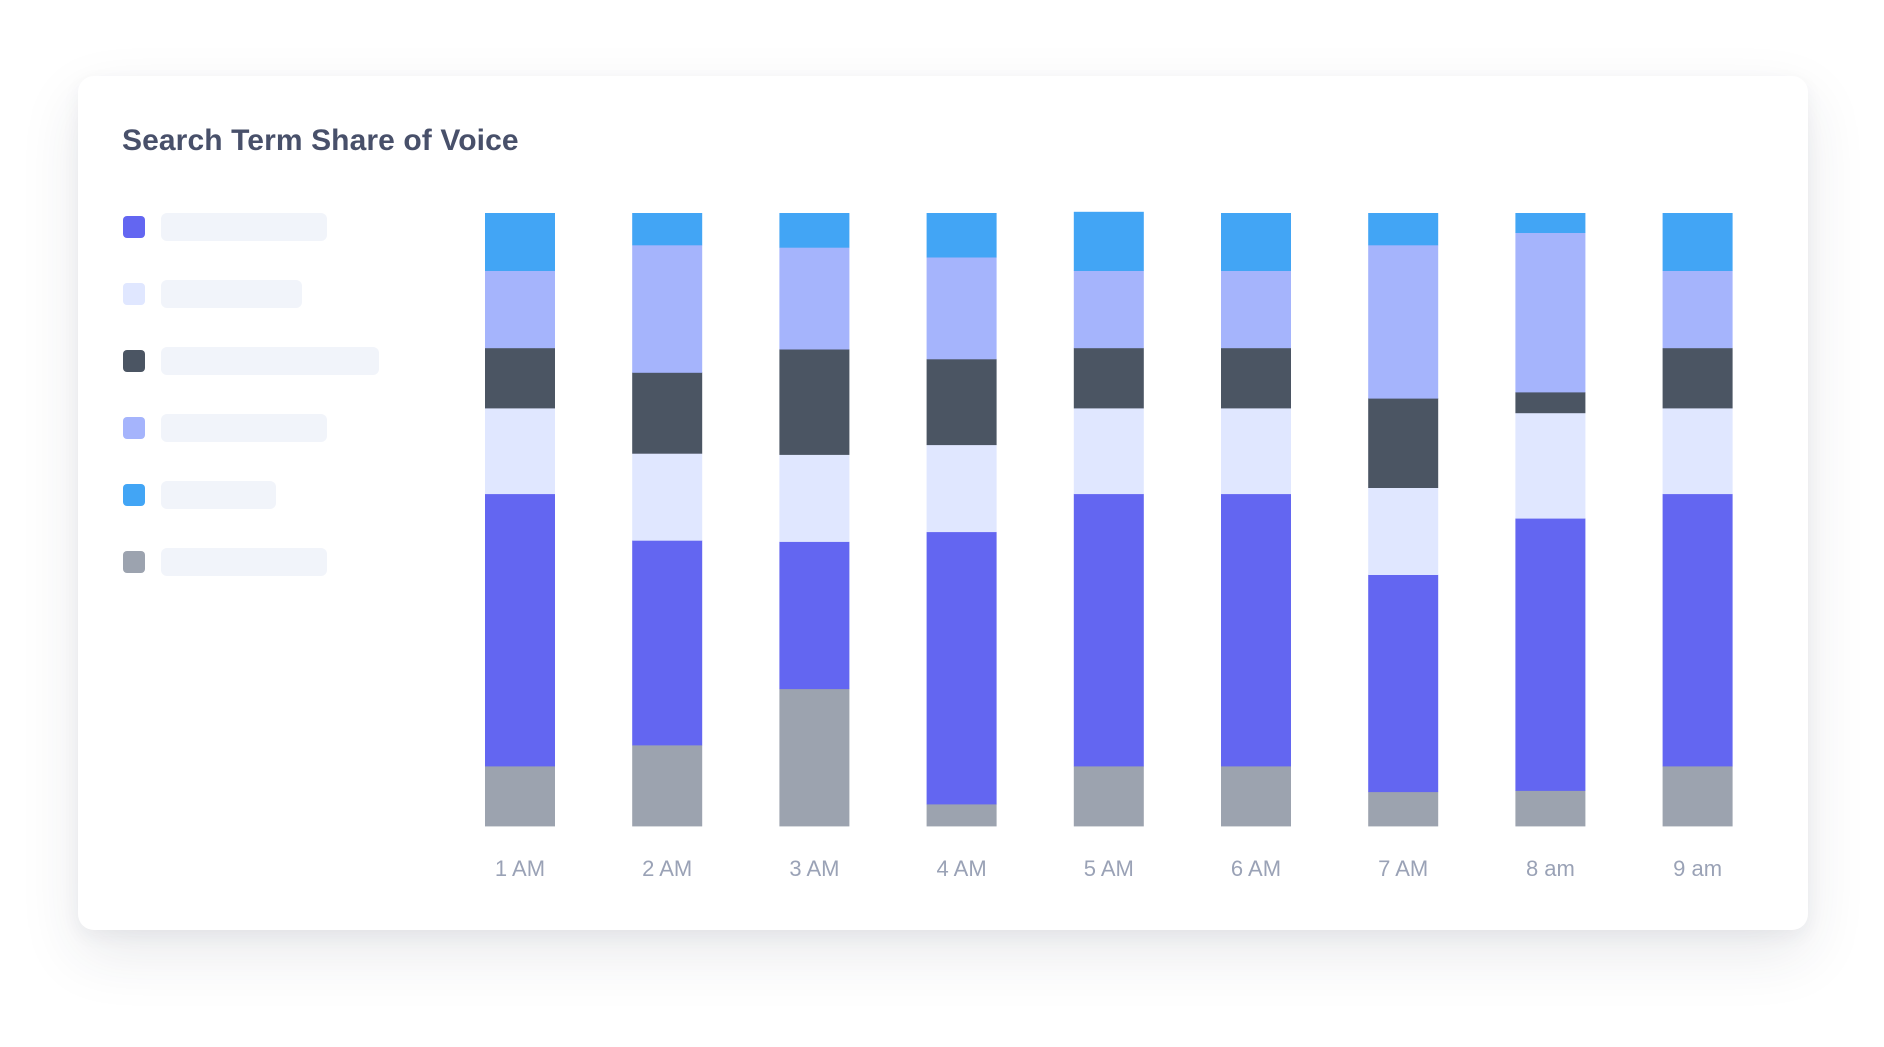 The width and height of the screenshot is (1884, 1047). Describe the element at coordinates (1403, 868) in the screenshot. I see `x-tick-label: 7 AM` at that location.